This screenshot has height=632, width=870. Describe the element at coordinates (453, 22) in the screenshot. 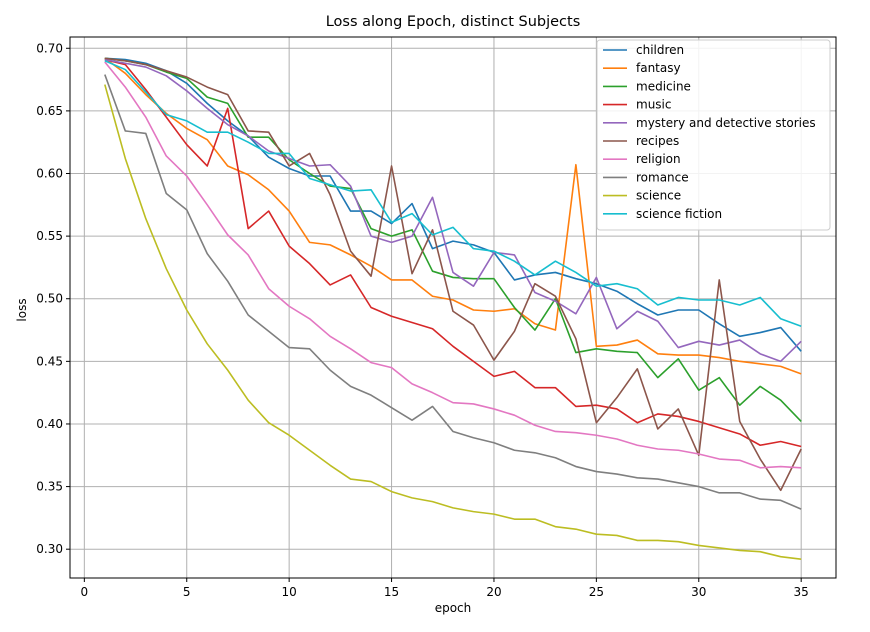

I see `chart-title: Loss along Epoch, distinct Subjects` at that location.